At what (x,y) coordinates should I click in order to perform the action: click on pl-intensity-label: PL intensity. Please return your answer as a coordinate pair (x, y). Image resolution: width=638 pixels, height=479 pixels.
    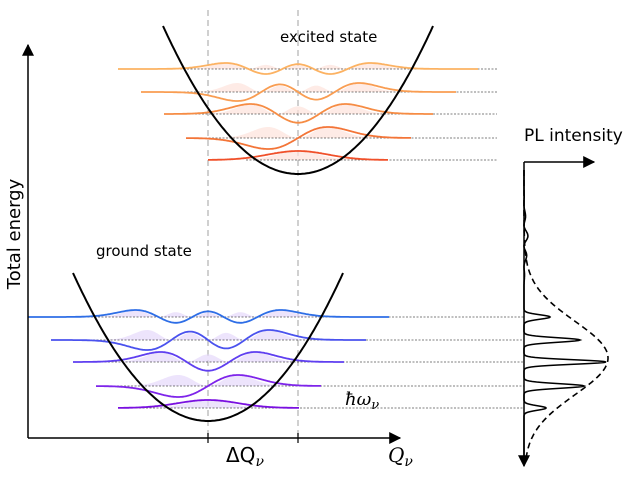
    Looking at the image, I should click on (573, 136).